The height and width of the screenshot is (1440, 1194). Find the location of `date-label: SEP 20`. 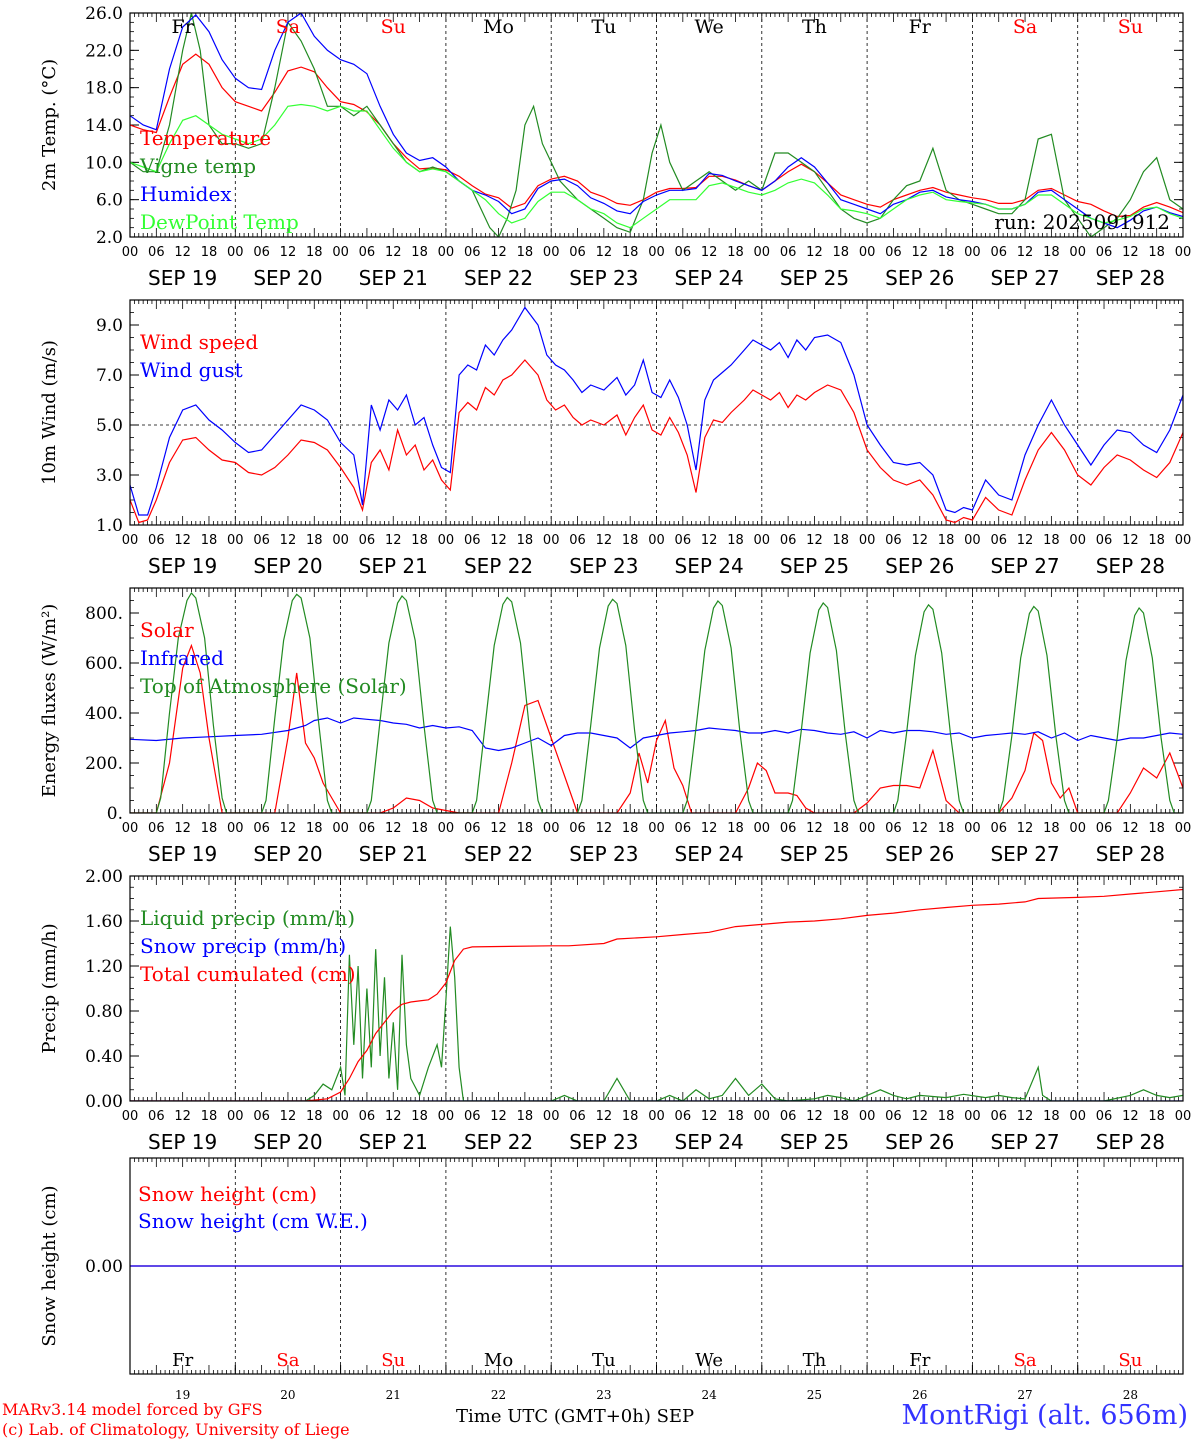

date-label: SEP 20 is located at coordinates (287, 278).